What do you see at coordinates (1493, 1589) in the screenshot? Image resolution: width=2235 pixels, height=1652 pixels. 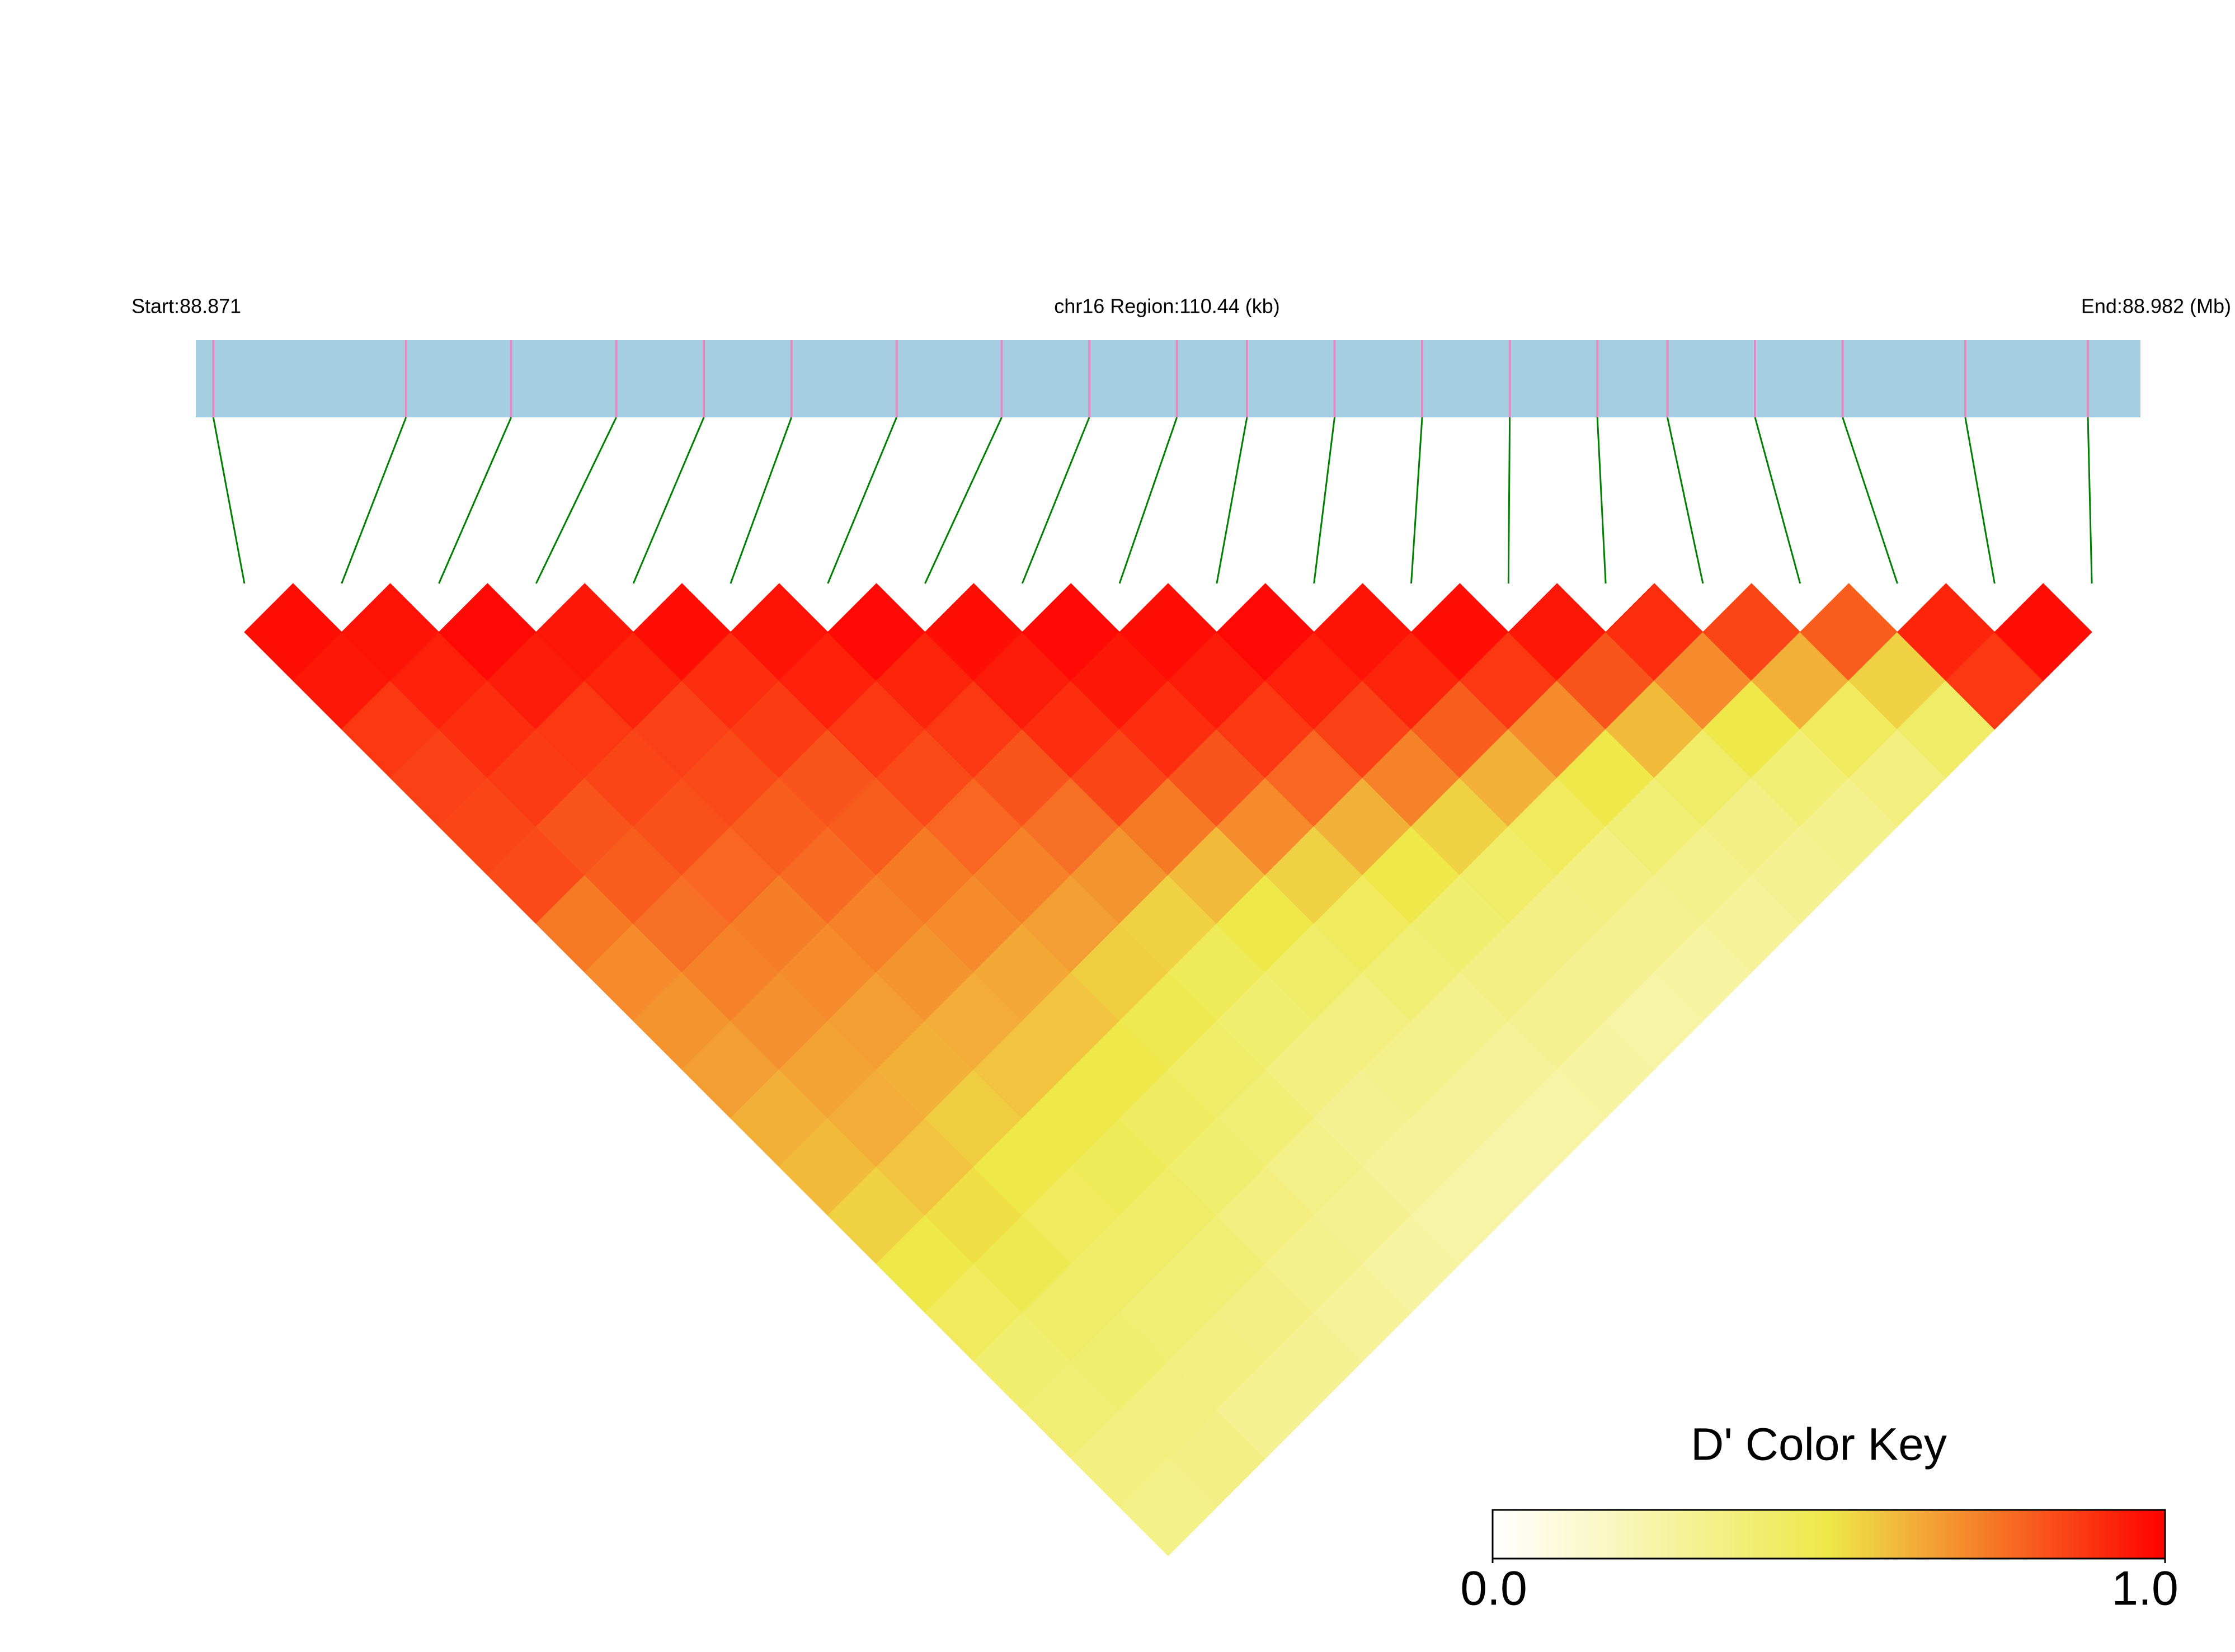 I see `key-tick-label: 0.0` at bounding box center [1493, 1589].